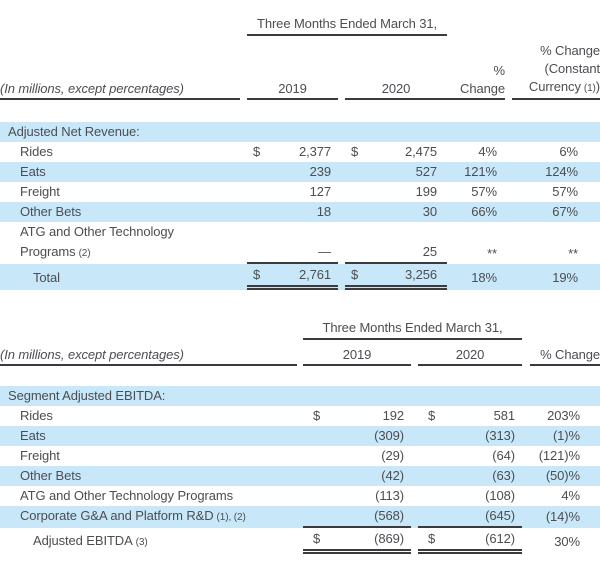 This screenshot has height=575, width=600. I want to click on table-row-eats: Eats (309) (313) (1)%, so click(300, 436).